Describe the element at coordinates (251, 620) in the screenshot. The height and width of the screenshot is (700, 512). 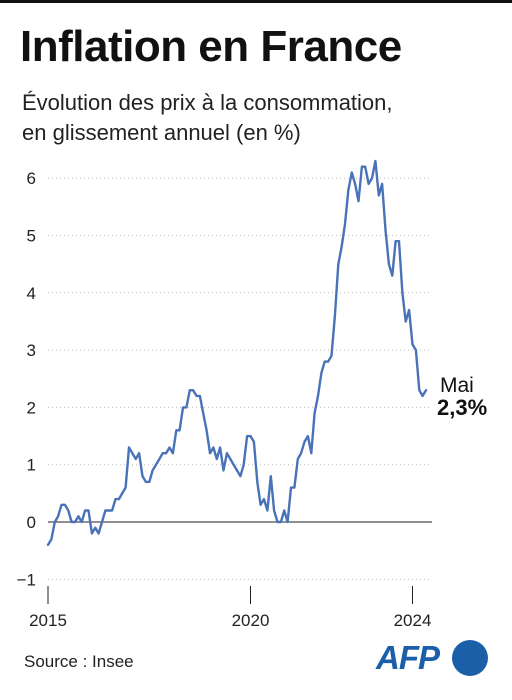
I see `x-tick-label-2020: 2020` at that location.